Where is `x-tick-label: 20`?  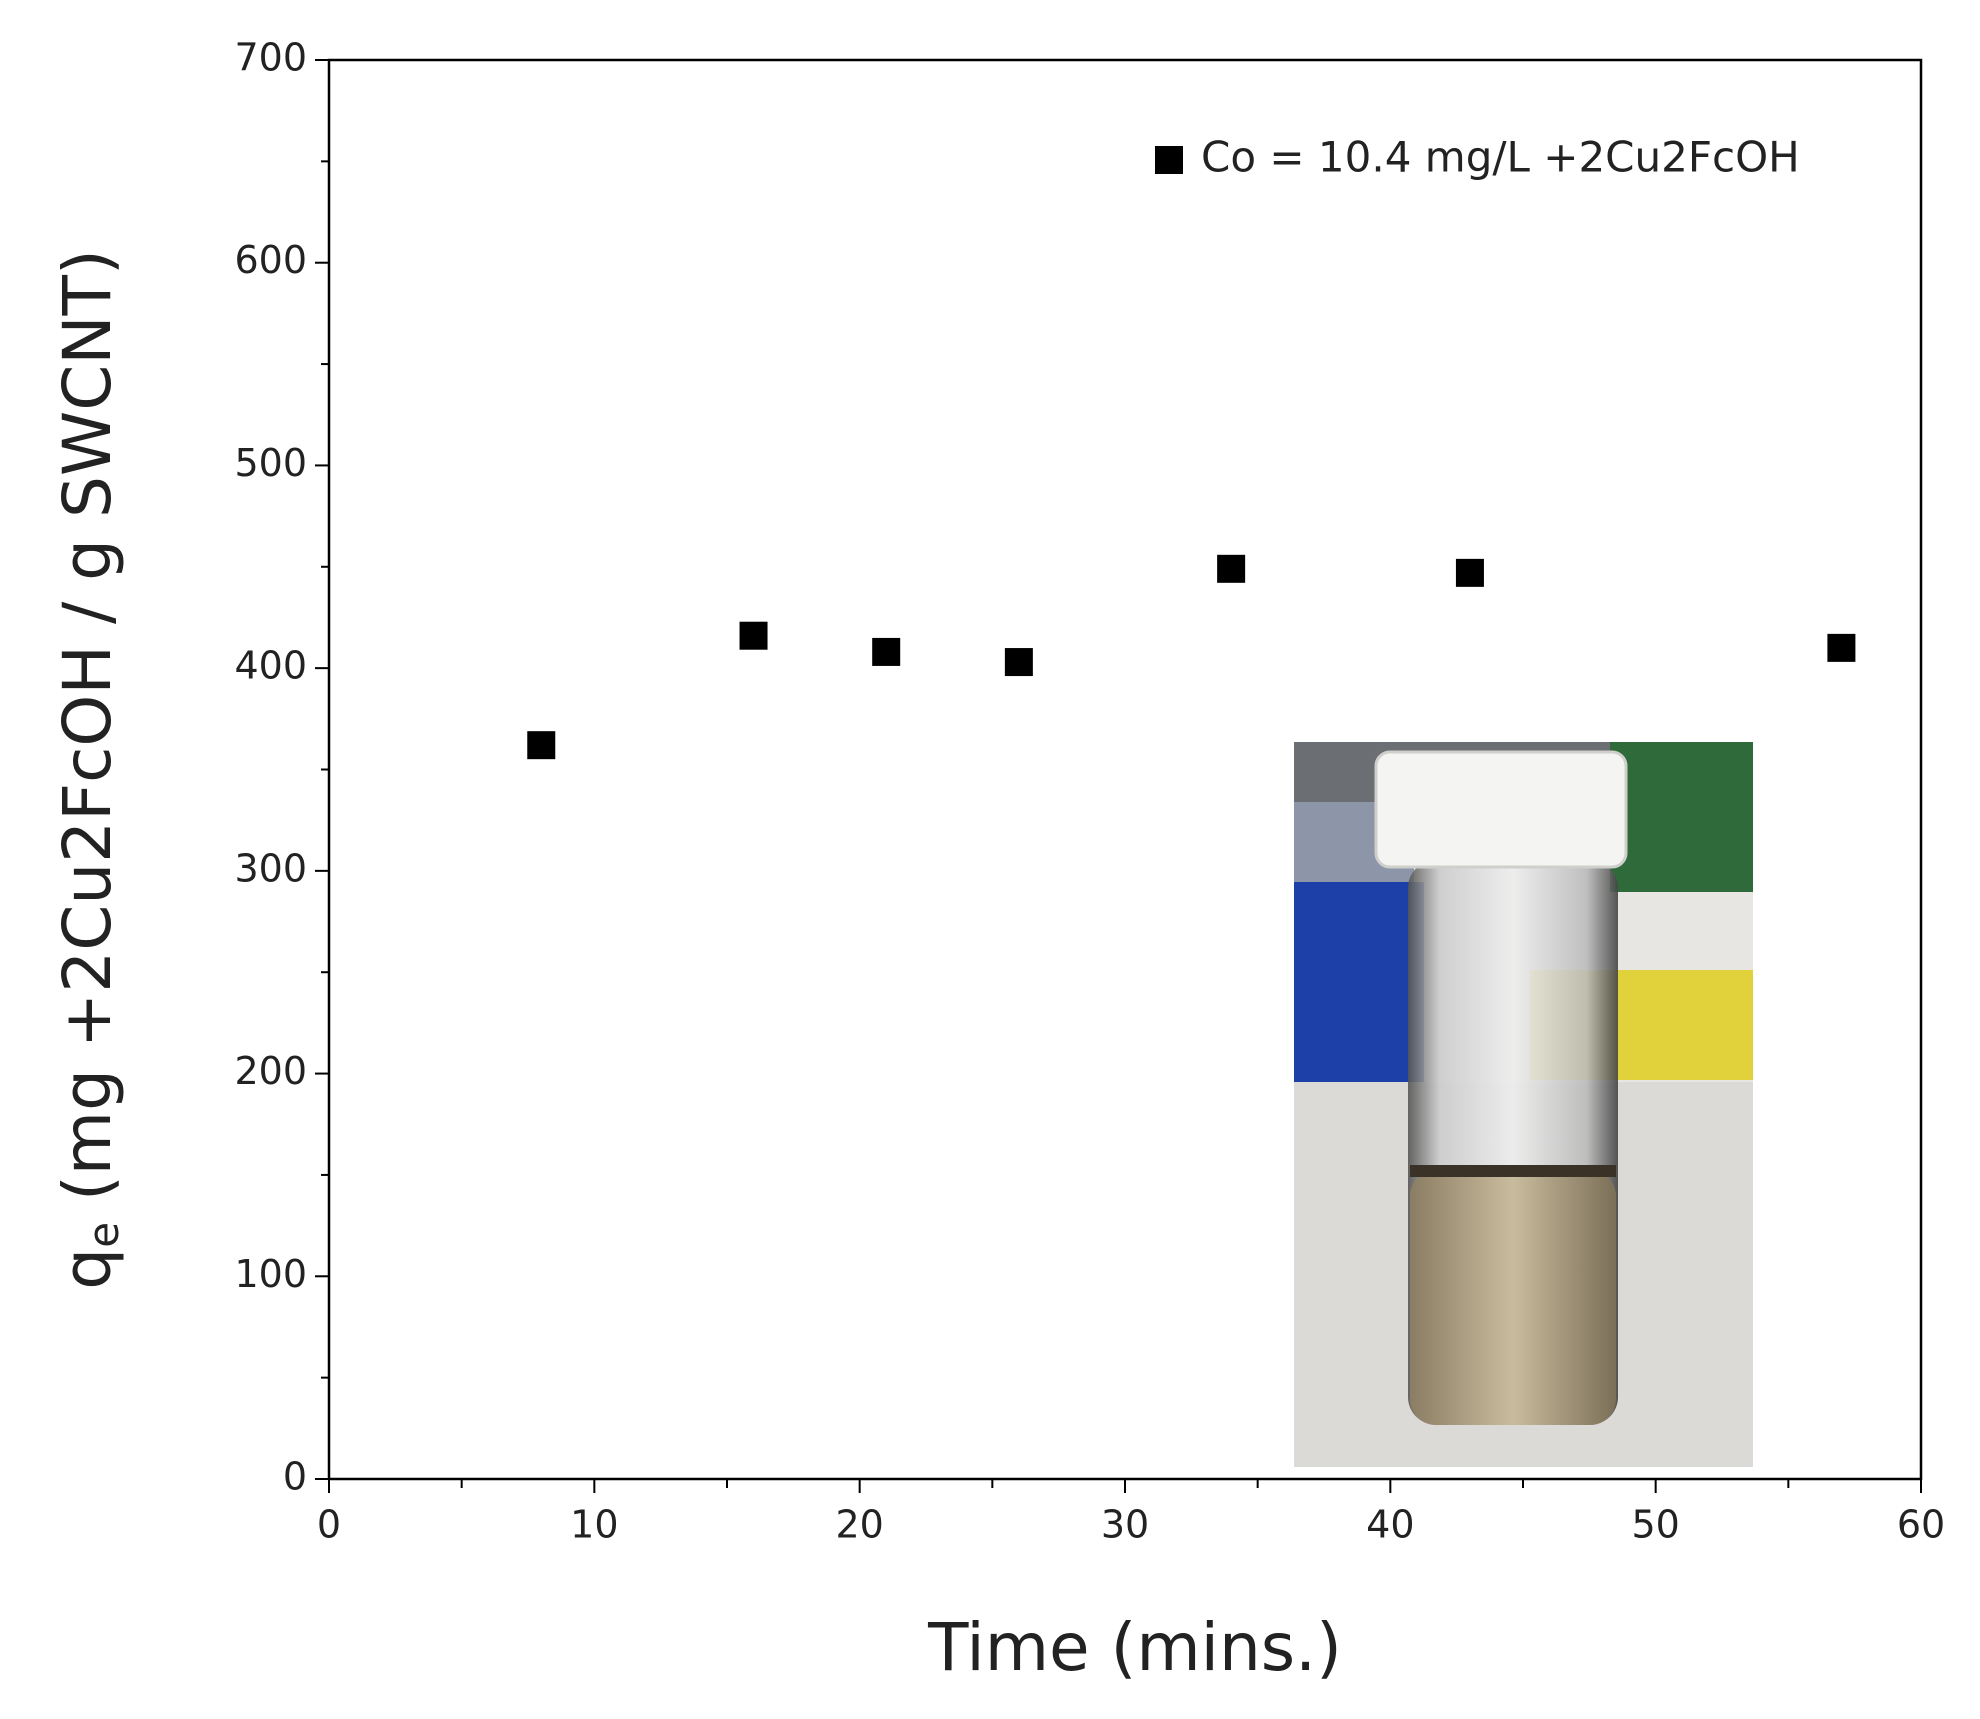 x-tick-label: 20 is located at coordinates (859, 1525).